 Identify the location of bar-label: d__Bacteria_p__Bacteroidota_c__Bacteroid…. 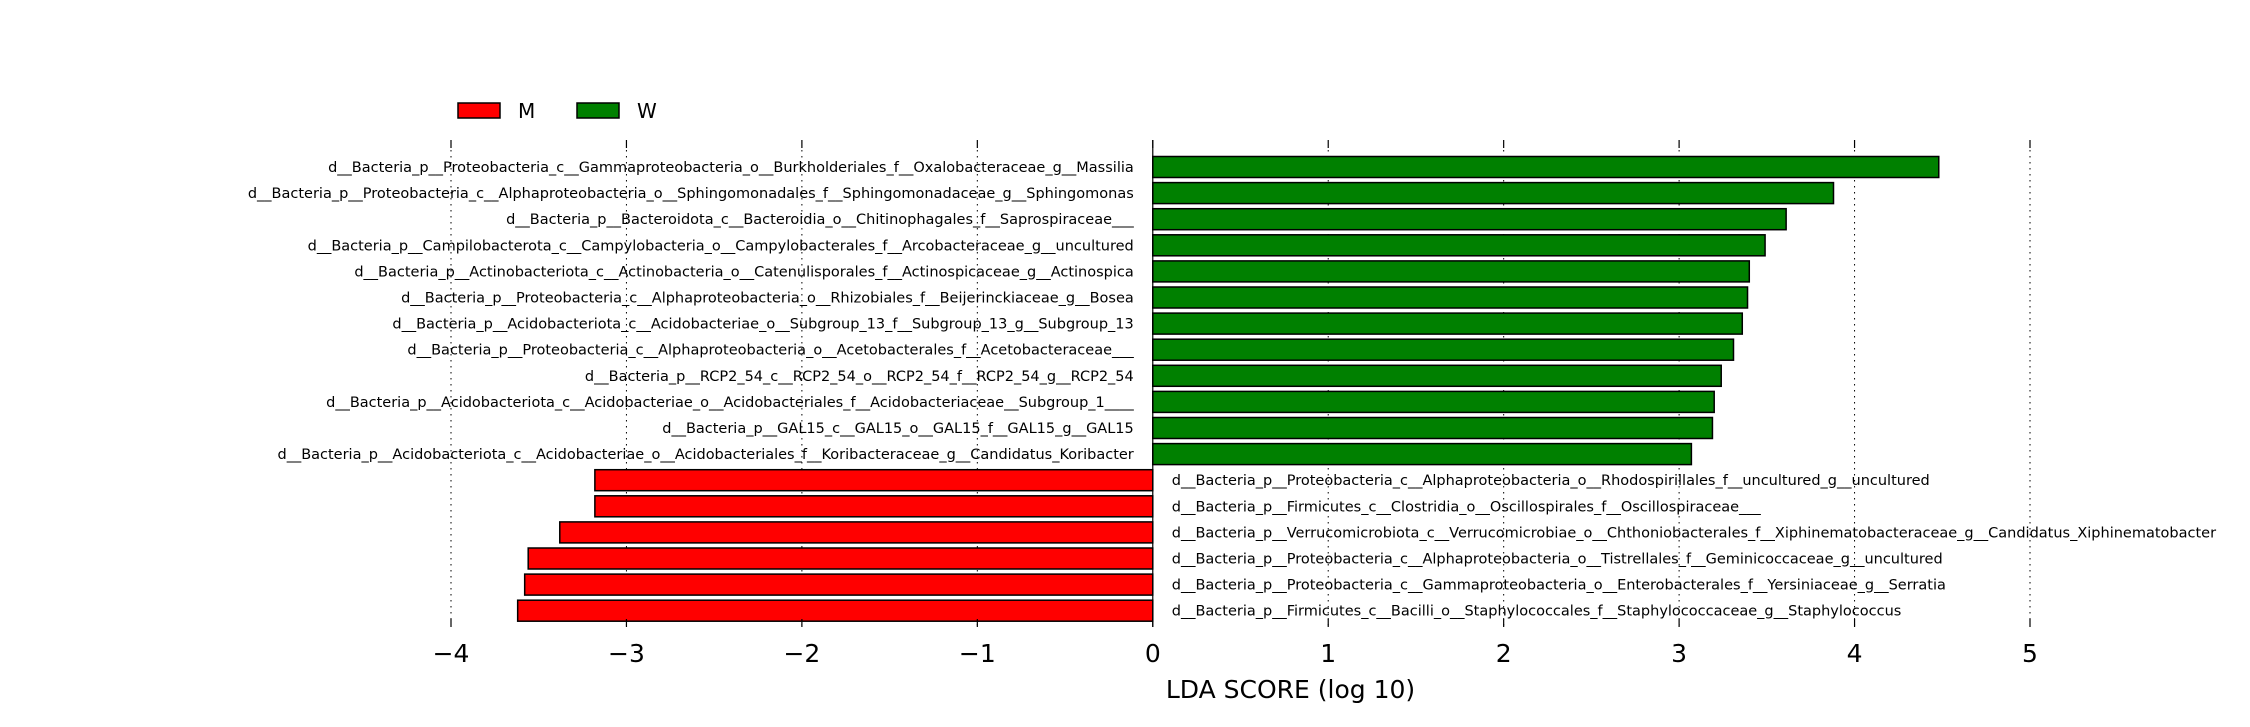
(820, 220).